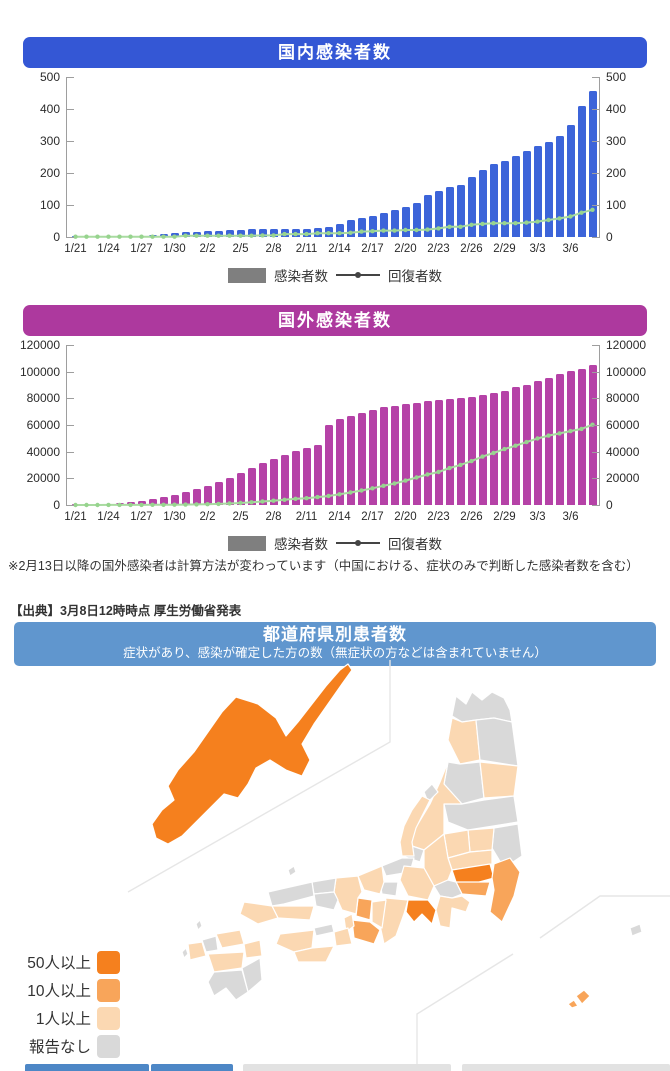 Image resolution: width=670 pixels, height=1071 pixels. Describe the element at coordinates (66, 157) in the screenshot. I see `y-axis-left` at that location.